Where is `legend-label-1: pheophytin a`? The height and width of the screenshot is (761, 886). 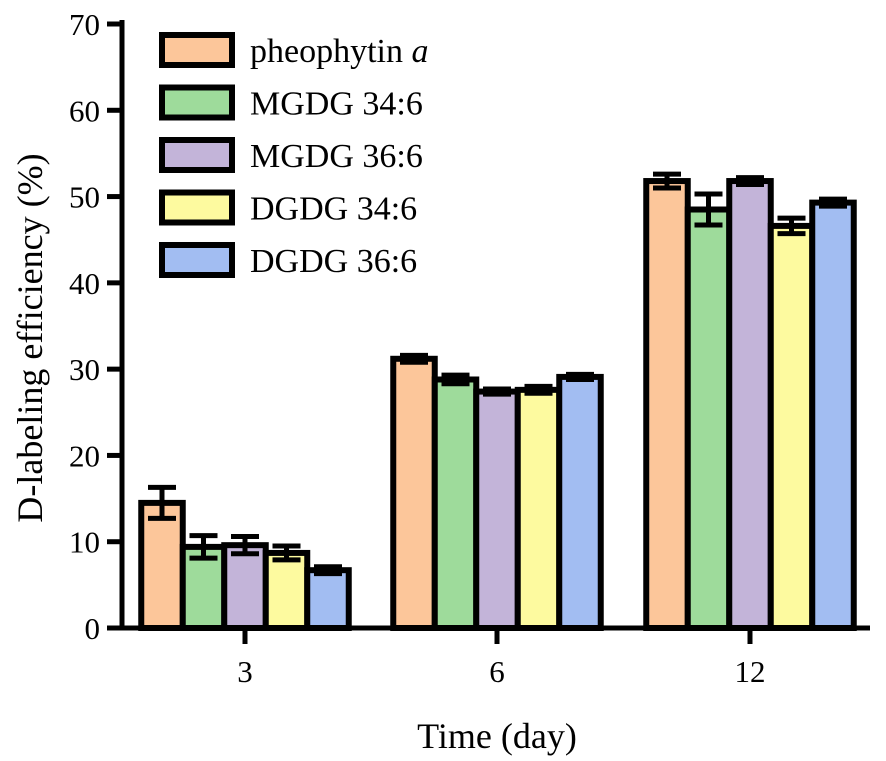
legend-label-1: pheophytin a is located at coordinates (339, 51).